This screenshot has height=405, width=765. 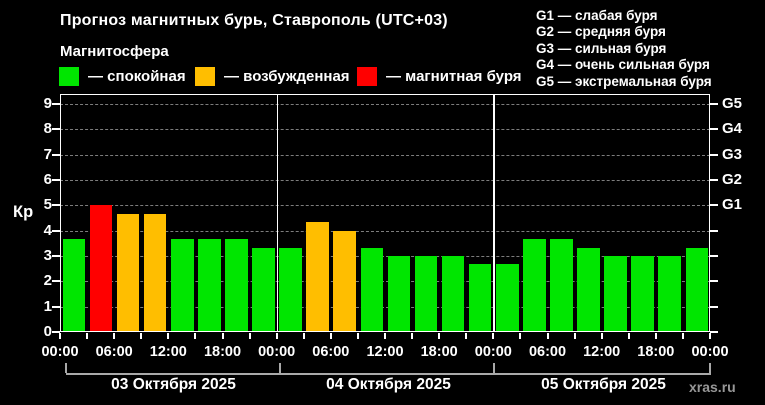 What do you see at coordinates (47, 256) in the screenshot?
I see `y-axis-label: 3` at bounding box center [47, 256].